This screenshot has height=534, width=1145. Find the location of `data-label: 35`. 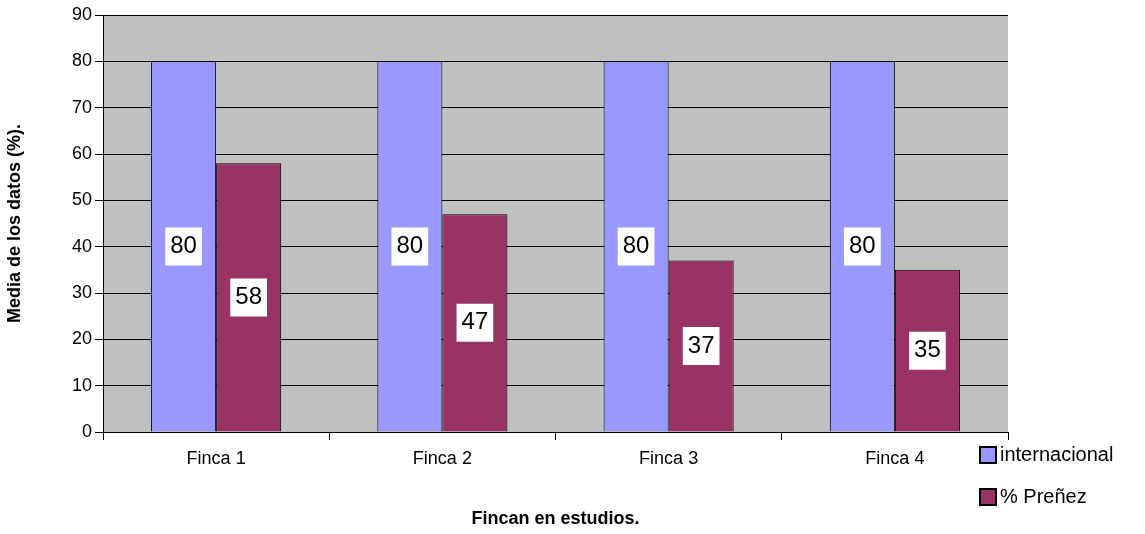

data-label: 35 is located at coordinates (927, 349).